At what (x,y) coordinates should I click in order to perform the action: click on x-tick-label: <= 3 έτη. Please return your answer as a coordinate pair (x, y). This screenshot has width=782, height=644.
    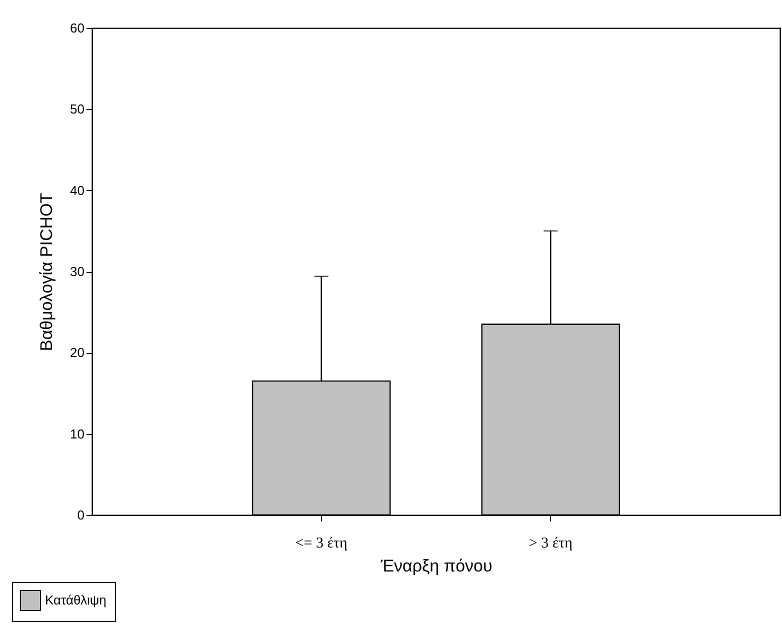
    Looking at the image, I should click on (321, 544).